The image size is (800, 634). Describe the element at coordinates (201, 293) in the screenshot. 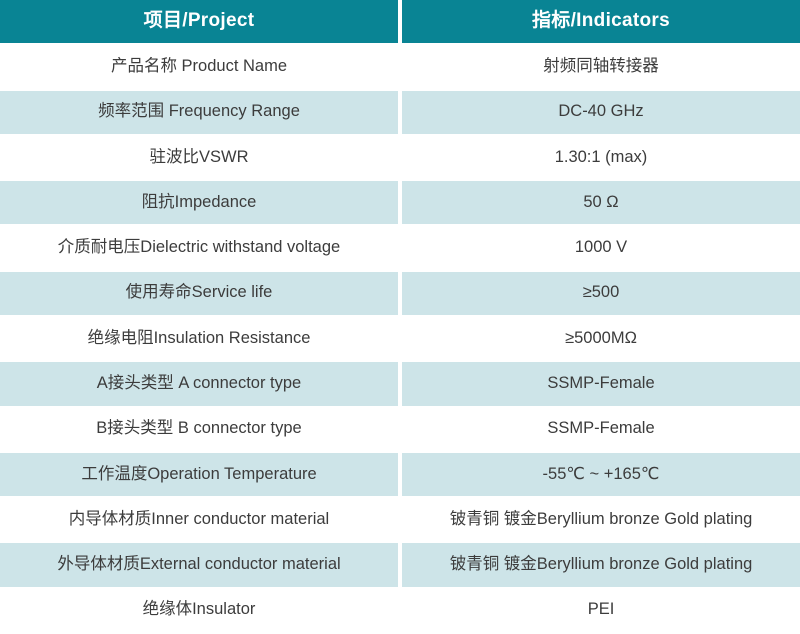

I see `project-cell: 使用寿命Service life` at that location.